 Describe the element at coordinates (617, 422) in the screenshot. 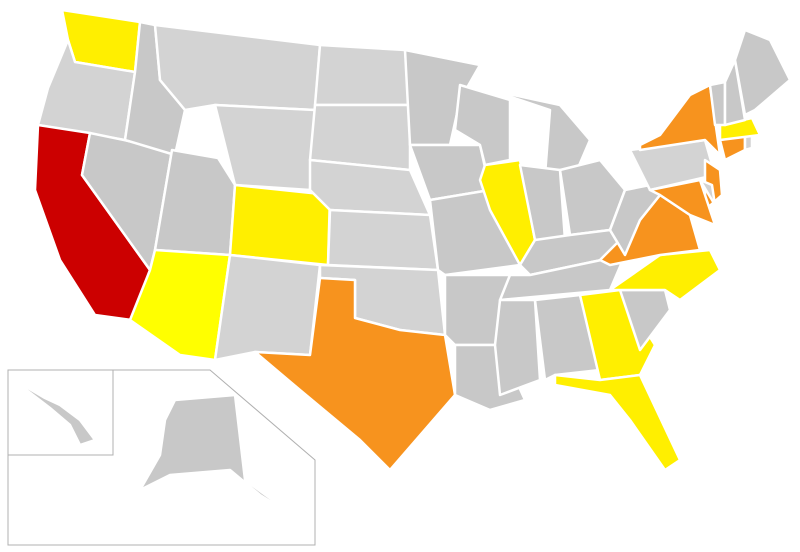

I see `state-fl` at that location.